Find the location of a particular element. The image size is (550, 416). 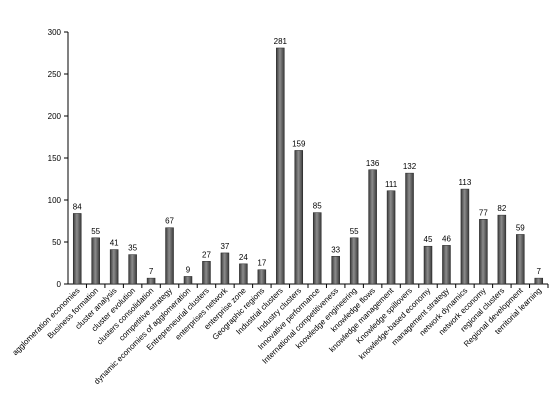

data-label: 27 is located at coordinates (206, 254).